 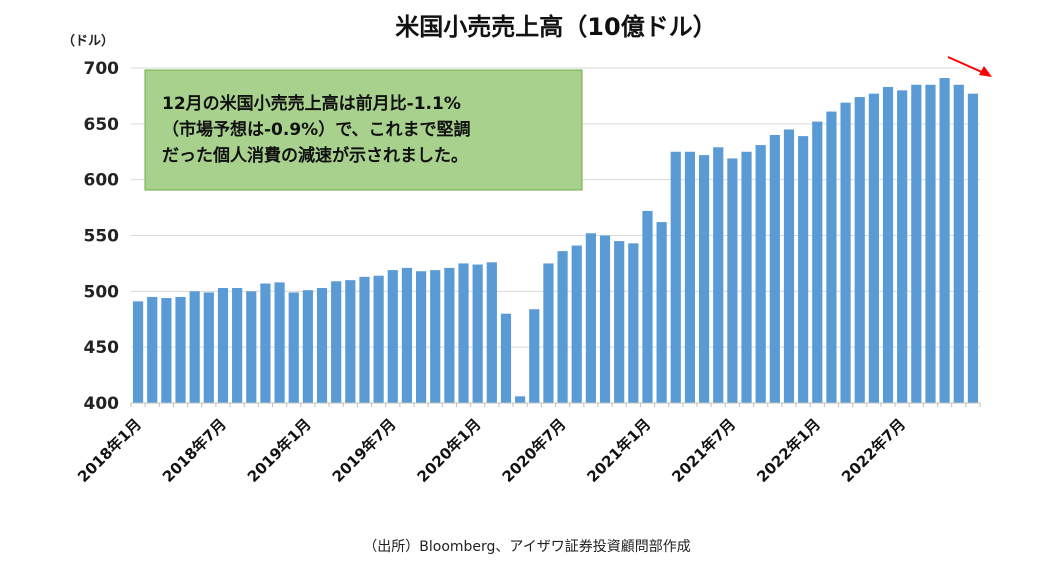 I want to click on x-tick-label: 2018年7月, so click(x=194, y=450).